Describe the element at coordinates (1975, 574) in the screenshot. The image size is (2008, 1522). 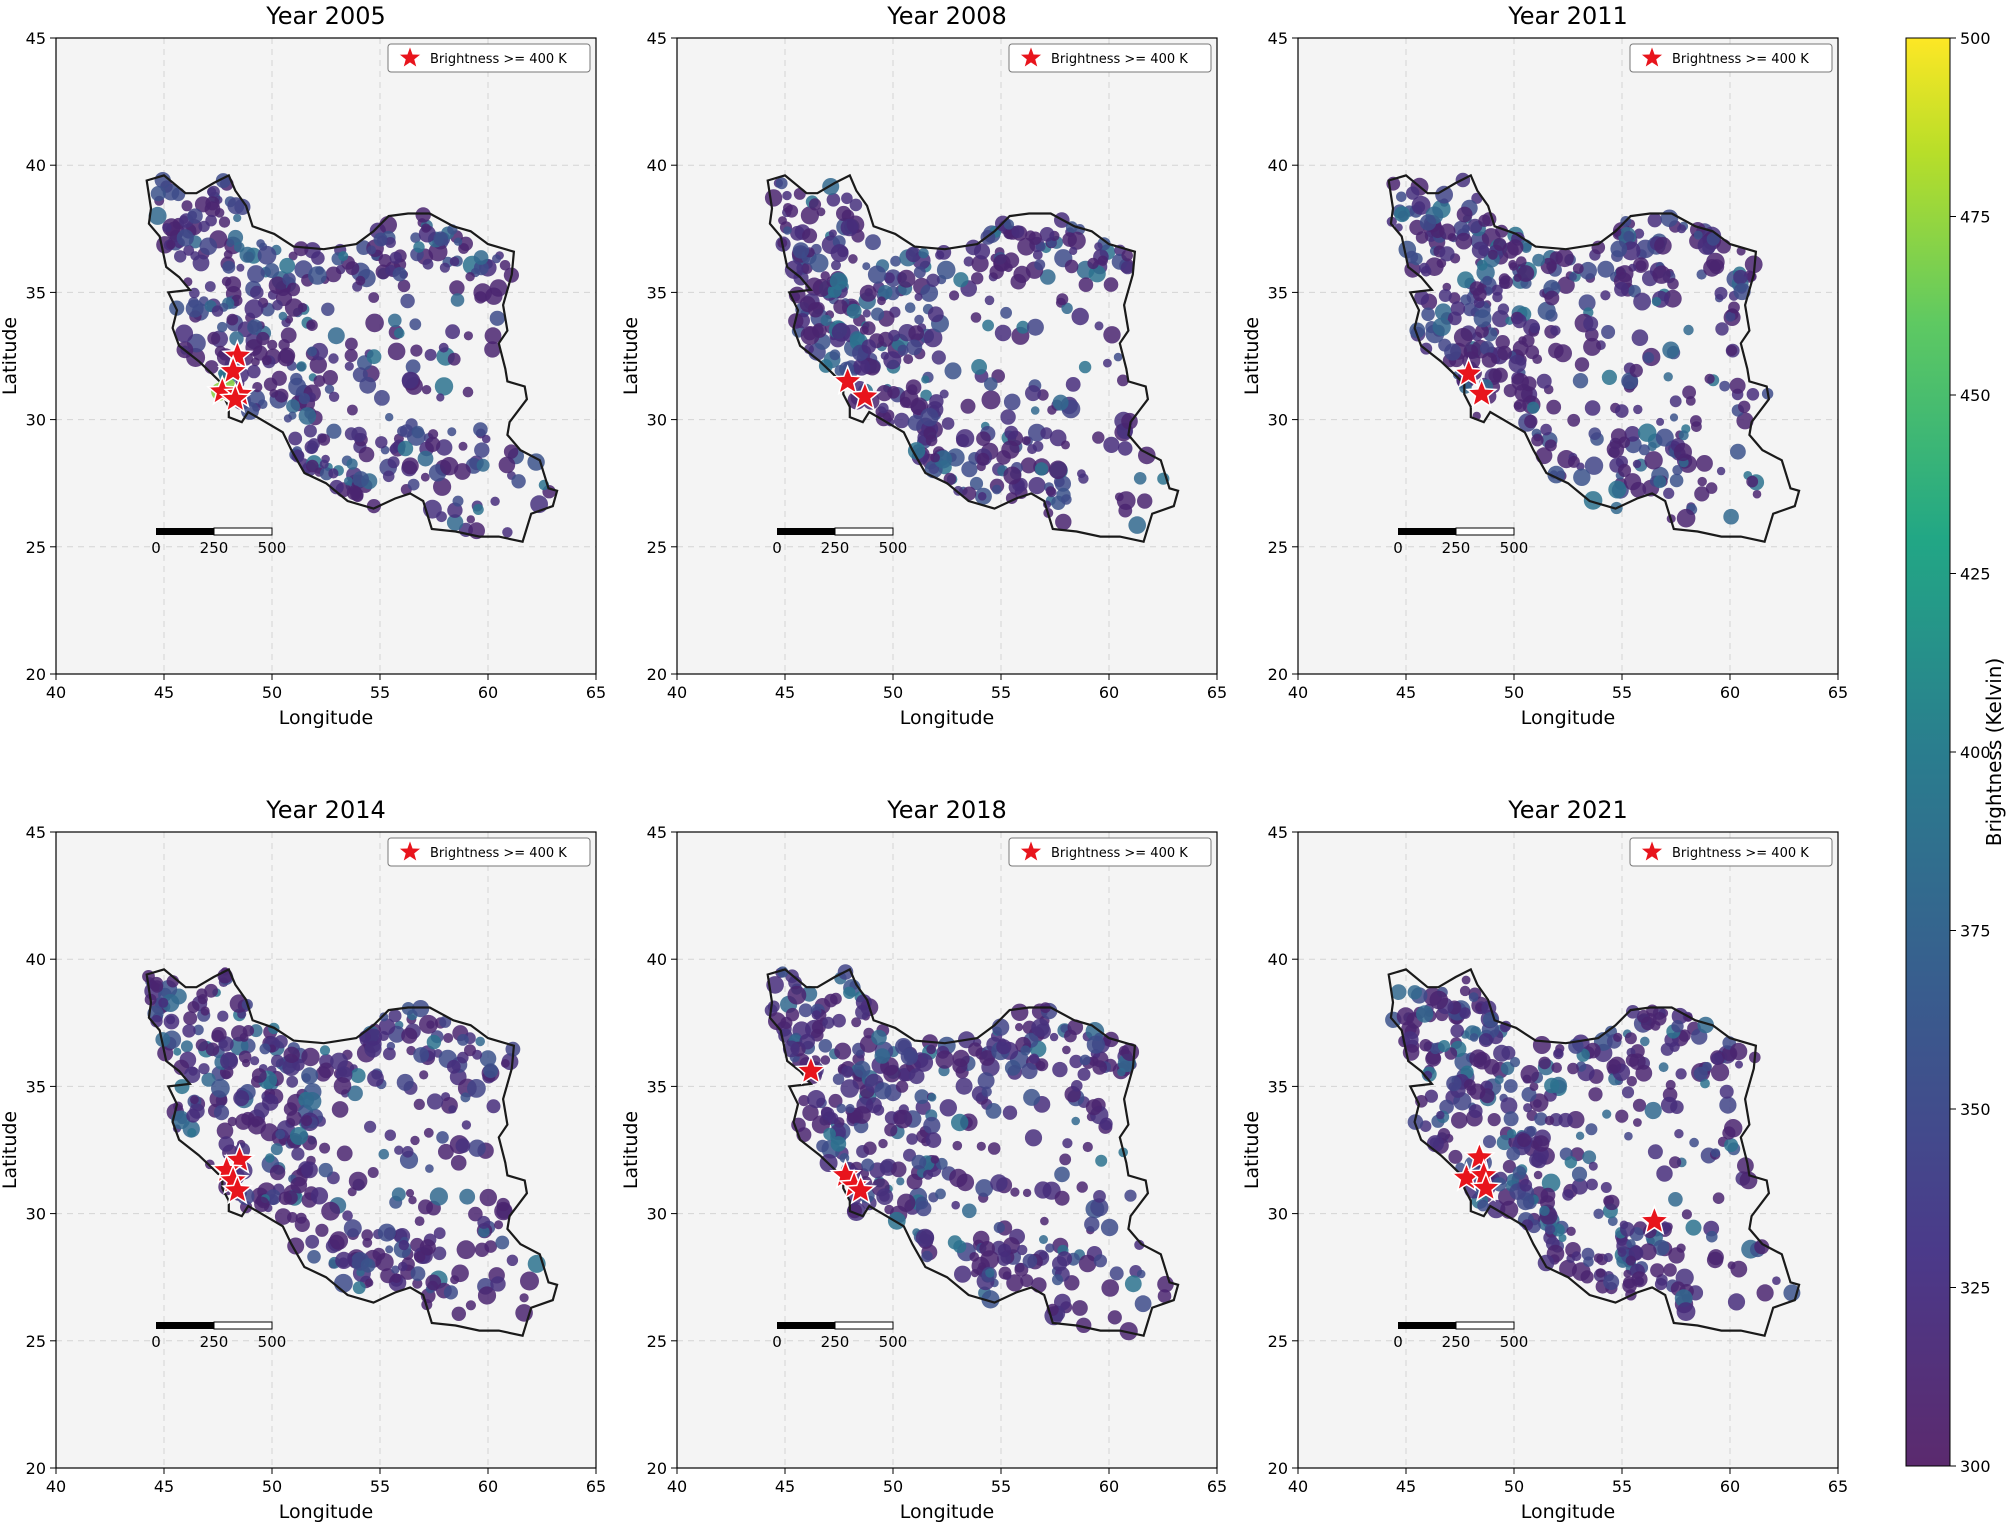
I see `colorbar-tick-label: 425` at that location.